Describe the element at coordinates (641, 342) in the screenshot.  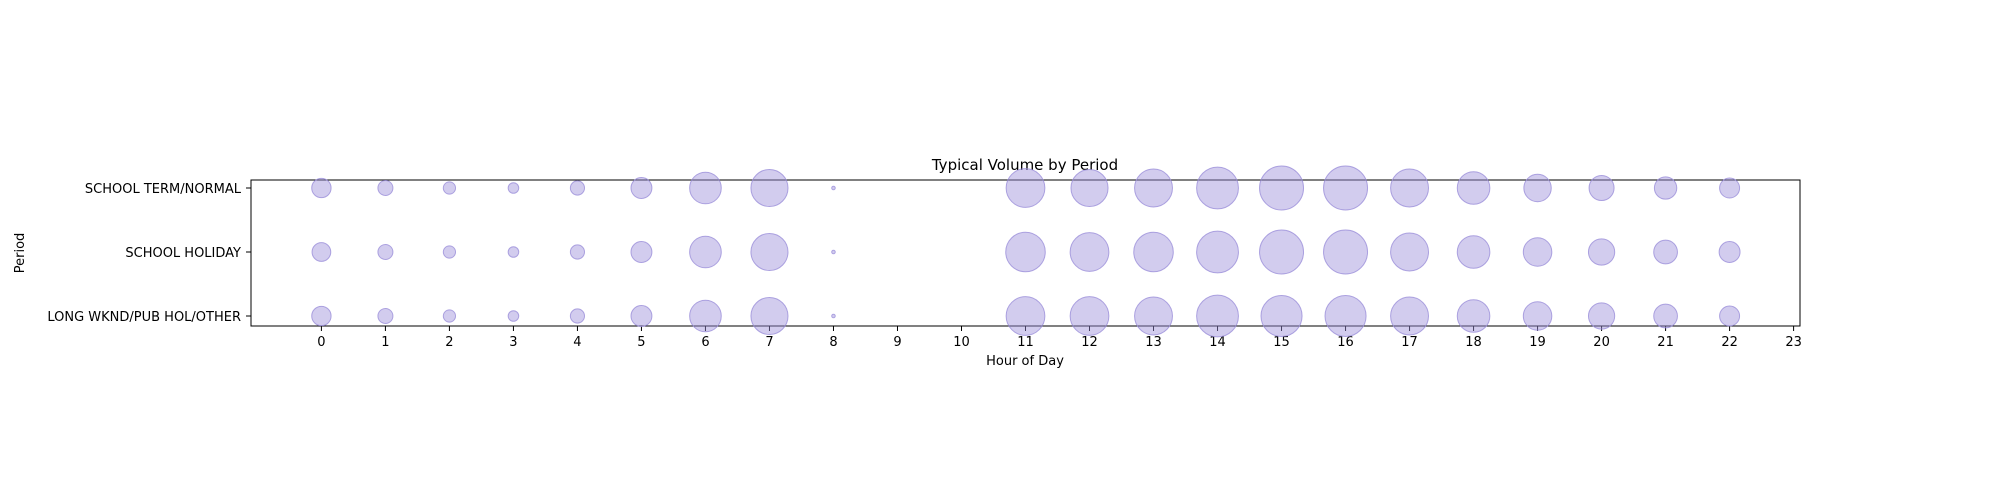
I see `x-tick-label: 5` at that location.